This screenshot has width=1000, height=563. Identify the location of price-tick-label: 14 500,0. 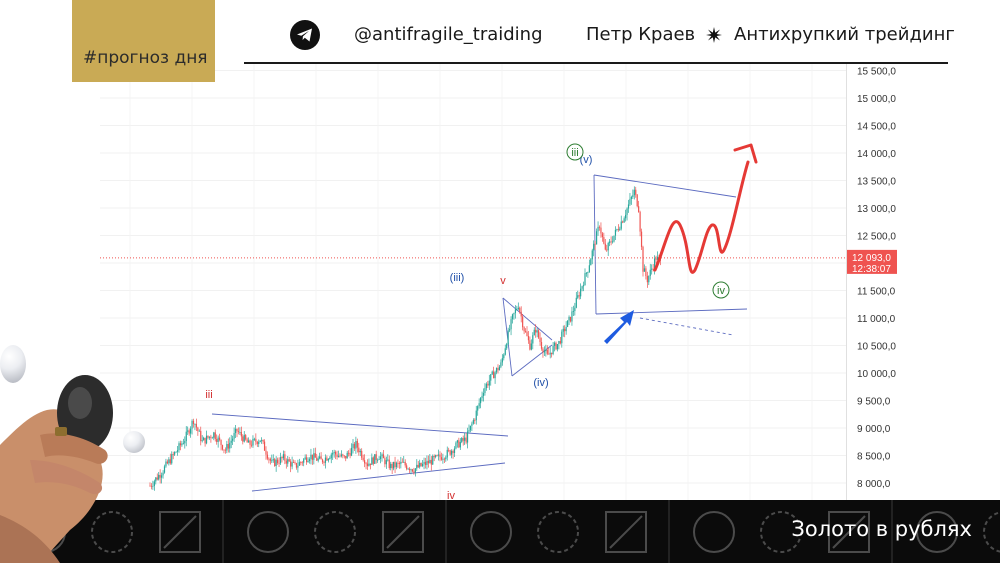
(876, 127).